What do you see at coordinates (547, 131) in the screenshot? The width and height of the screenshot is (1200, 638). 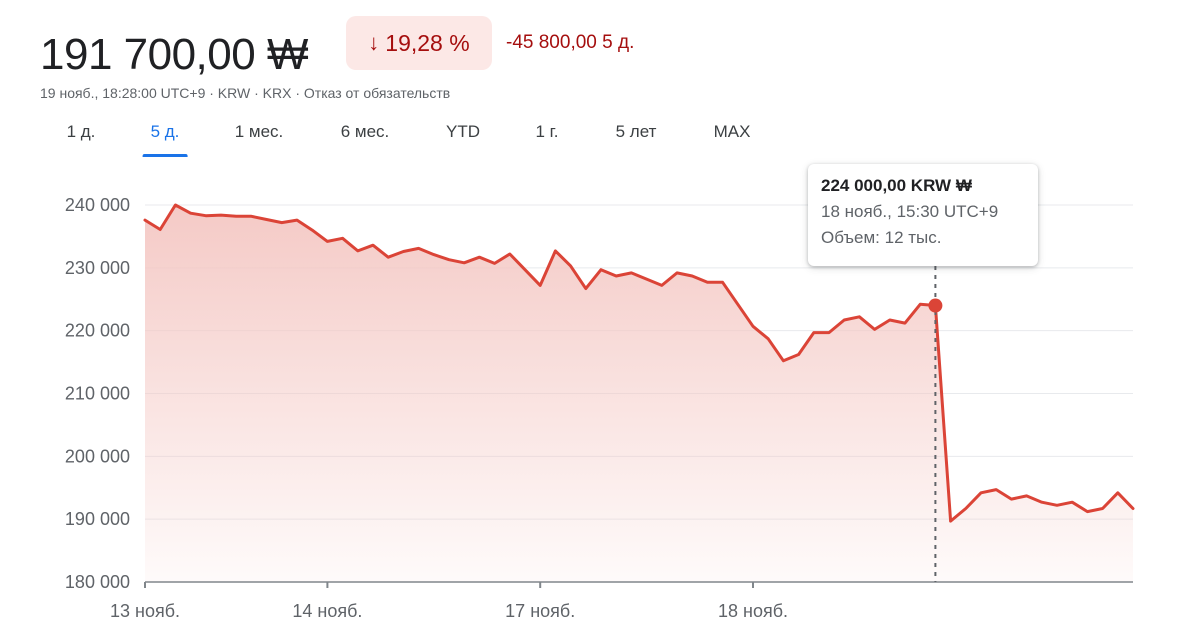 I see `tab-1y: 1 г.` at bounding box center [547, 131].